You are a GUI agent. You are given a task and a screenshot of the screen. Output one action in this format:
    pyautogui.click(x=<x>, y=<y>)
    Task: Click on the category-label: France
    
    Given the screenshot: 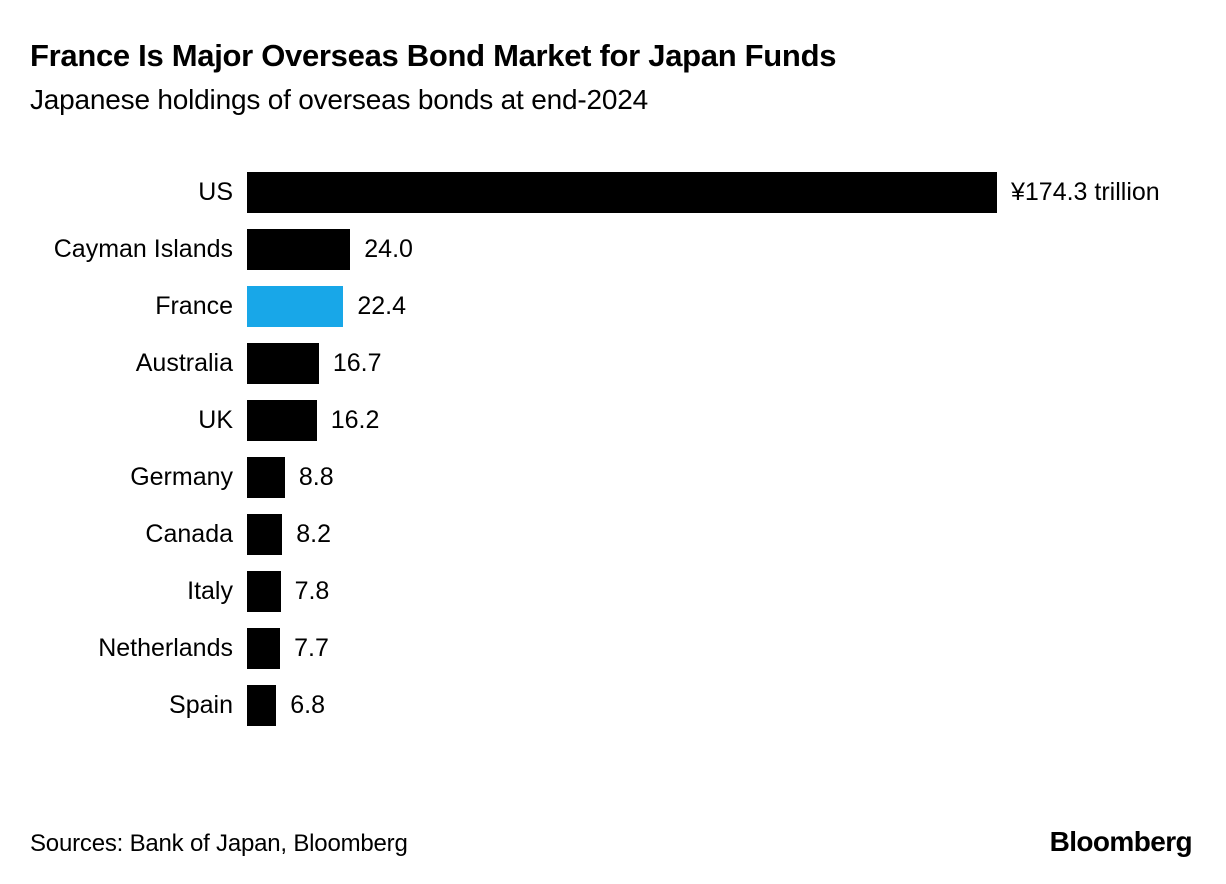 What is the action you would take?
    pyautogui.click(x=194, y=305)
    